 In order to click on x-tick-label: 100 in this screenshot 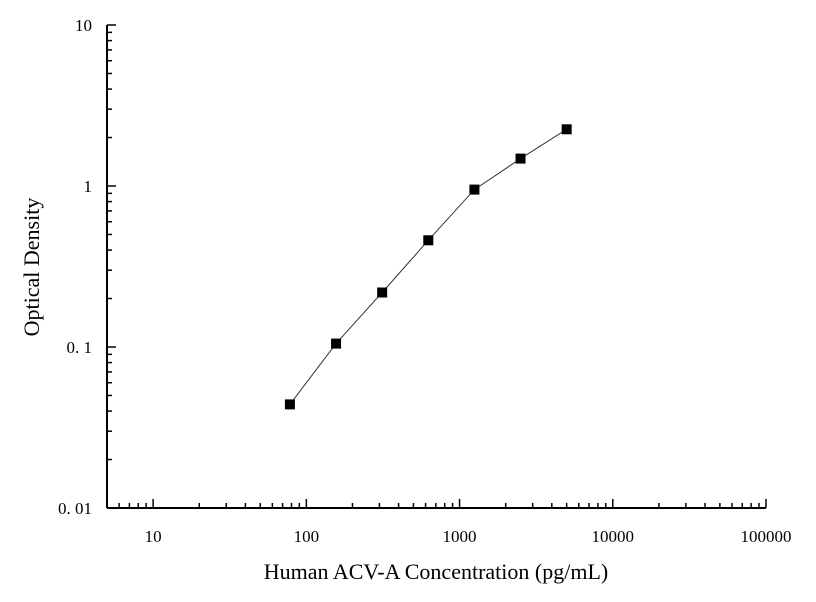, I will do `click(307, 536)`.